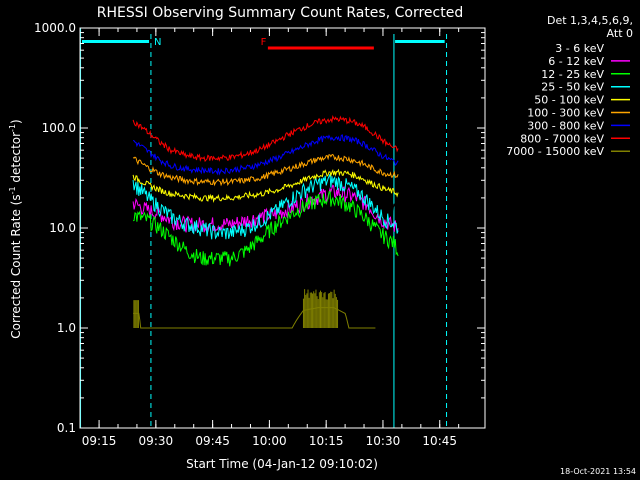  Describe the element at coordinates (264, 42) in the screenshot. I see `bar-label-f: F` at that location.